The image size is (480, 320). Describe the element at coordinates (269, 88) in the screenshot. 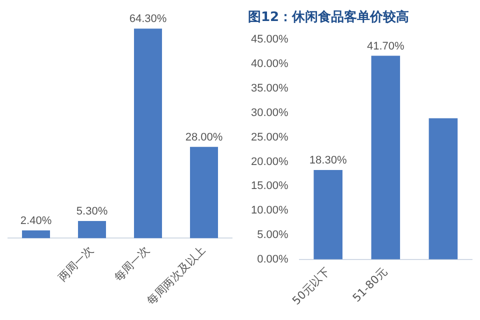

I see `y-tick-label: 35.00%` at that location.